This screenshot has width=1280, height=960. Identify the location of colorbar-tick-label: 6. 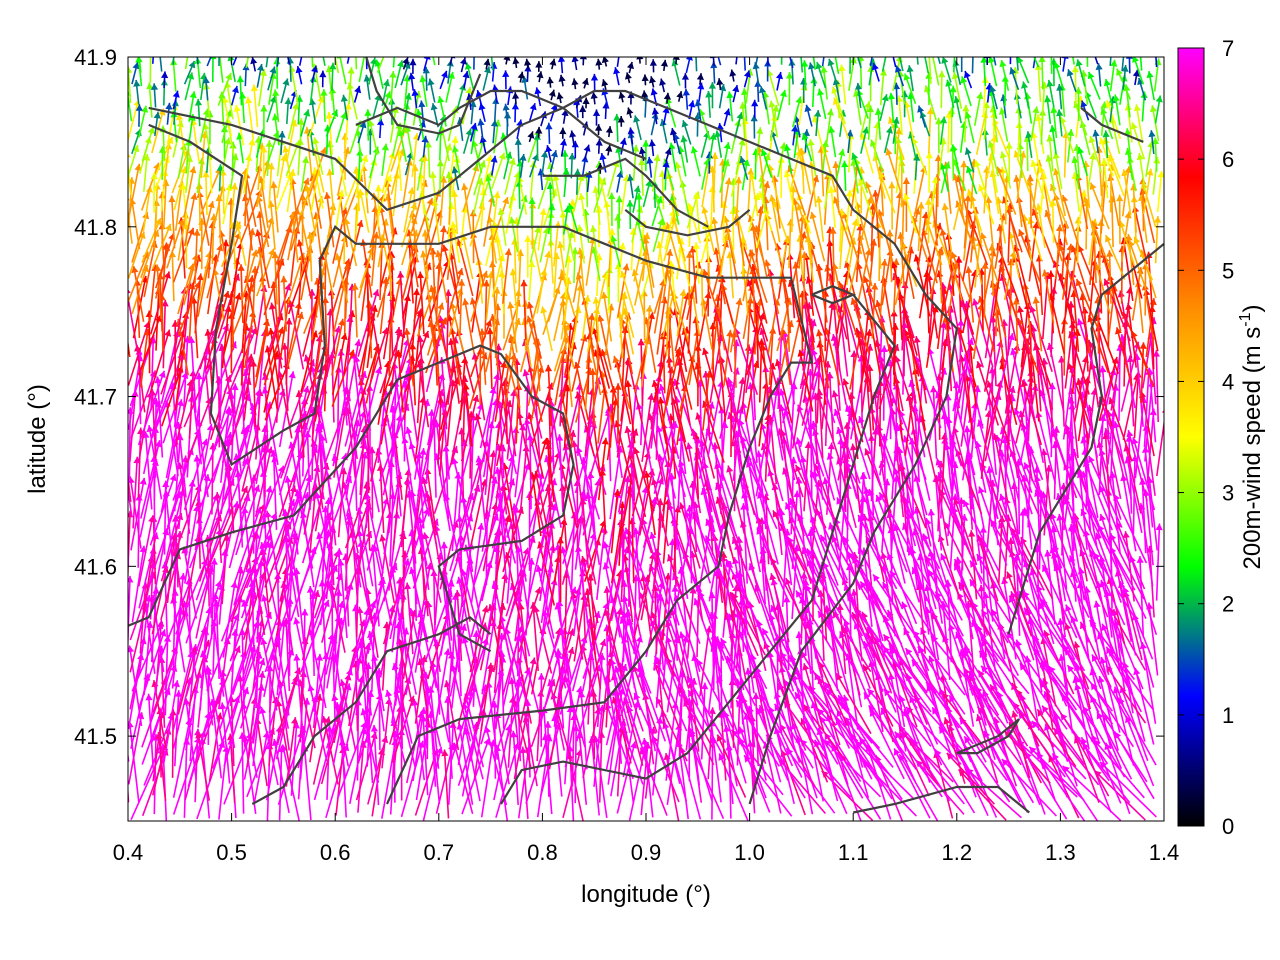
(1228, 159).